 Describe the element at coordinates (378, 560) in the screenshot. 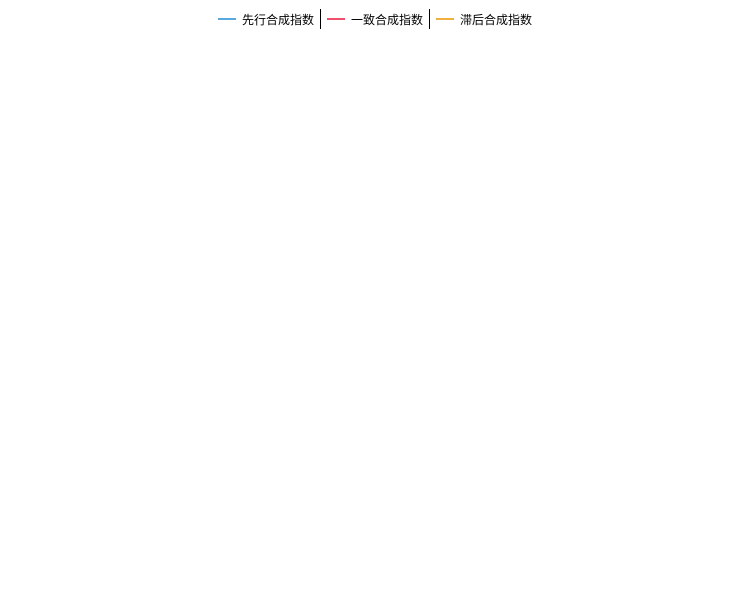

I see `x-tick-label: 201309` at that location.